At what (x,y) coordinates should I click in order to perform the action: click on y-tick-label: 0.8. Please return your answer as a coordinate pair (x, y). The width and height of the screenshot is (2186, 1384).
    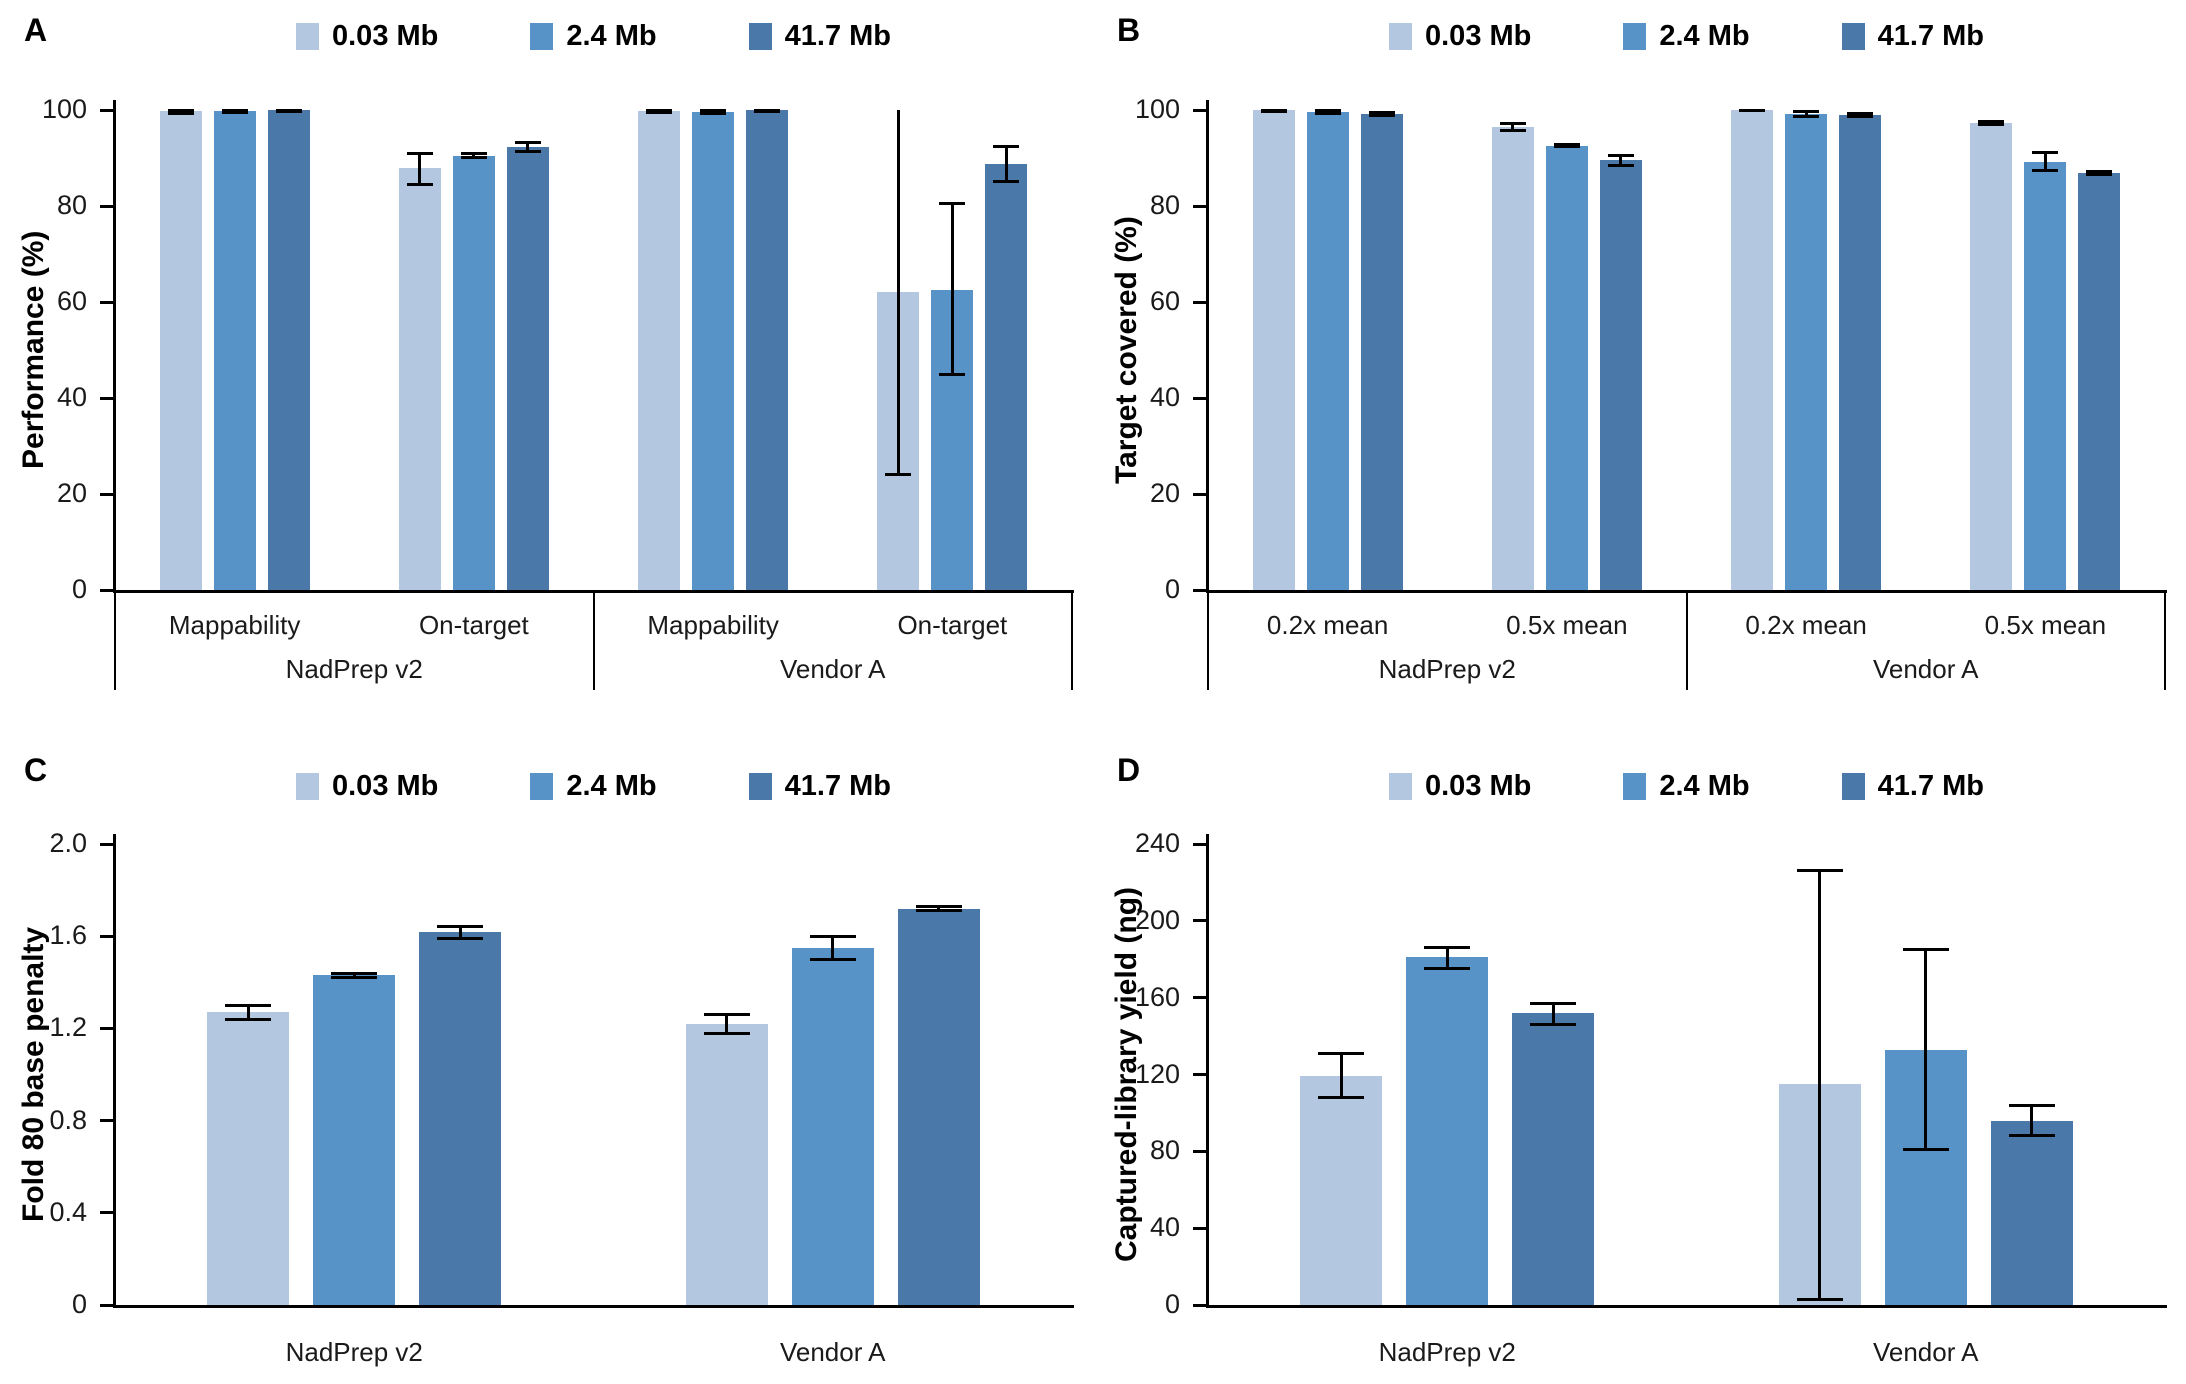
    Looking at the image, I should click on (68, 1119).